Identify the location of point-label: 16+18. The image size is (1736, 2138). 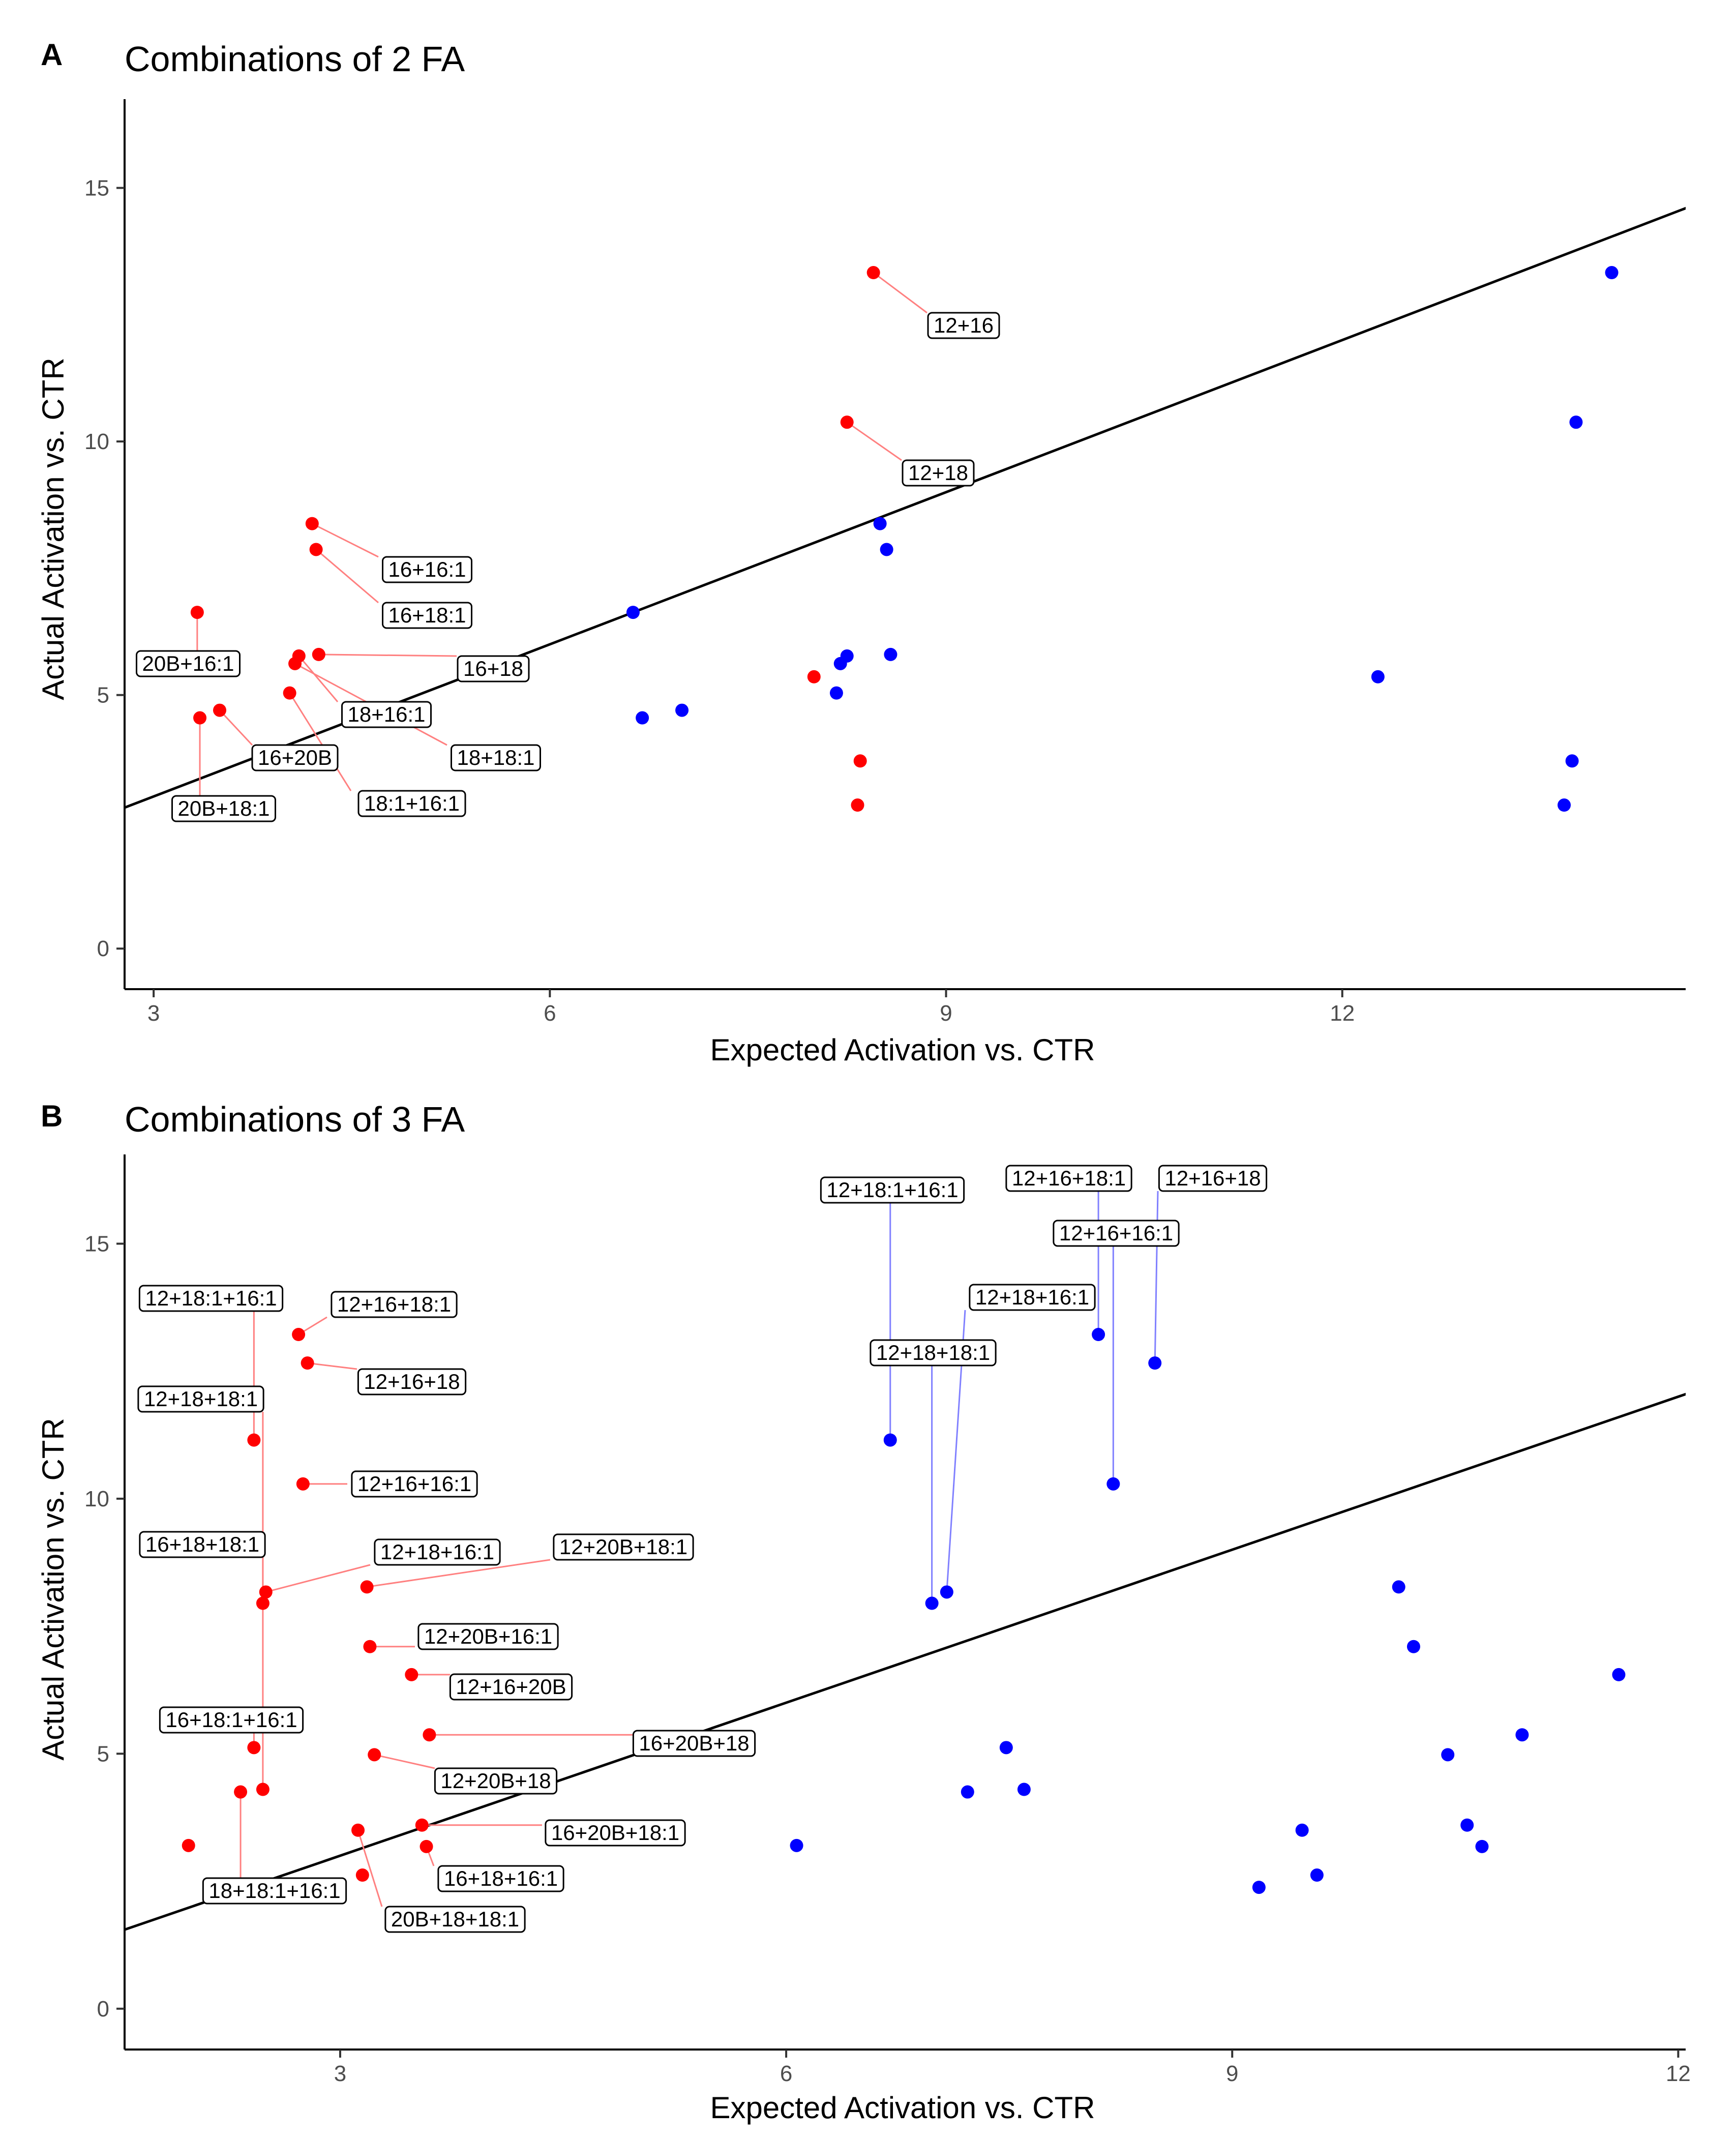
(493, 668).